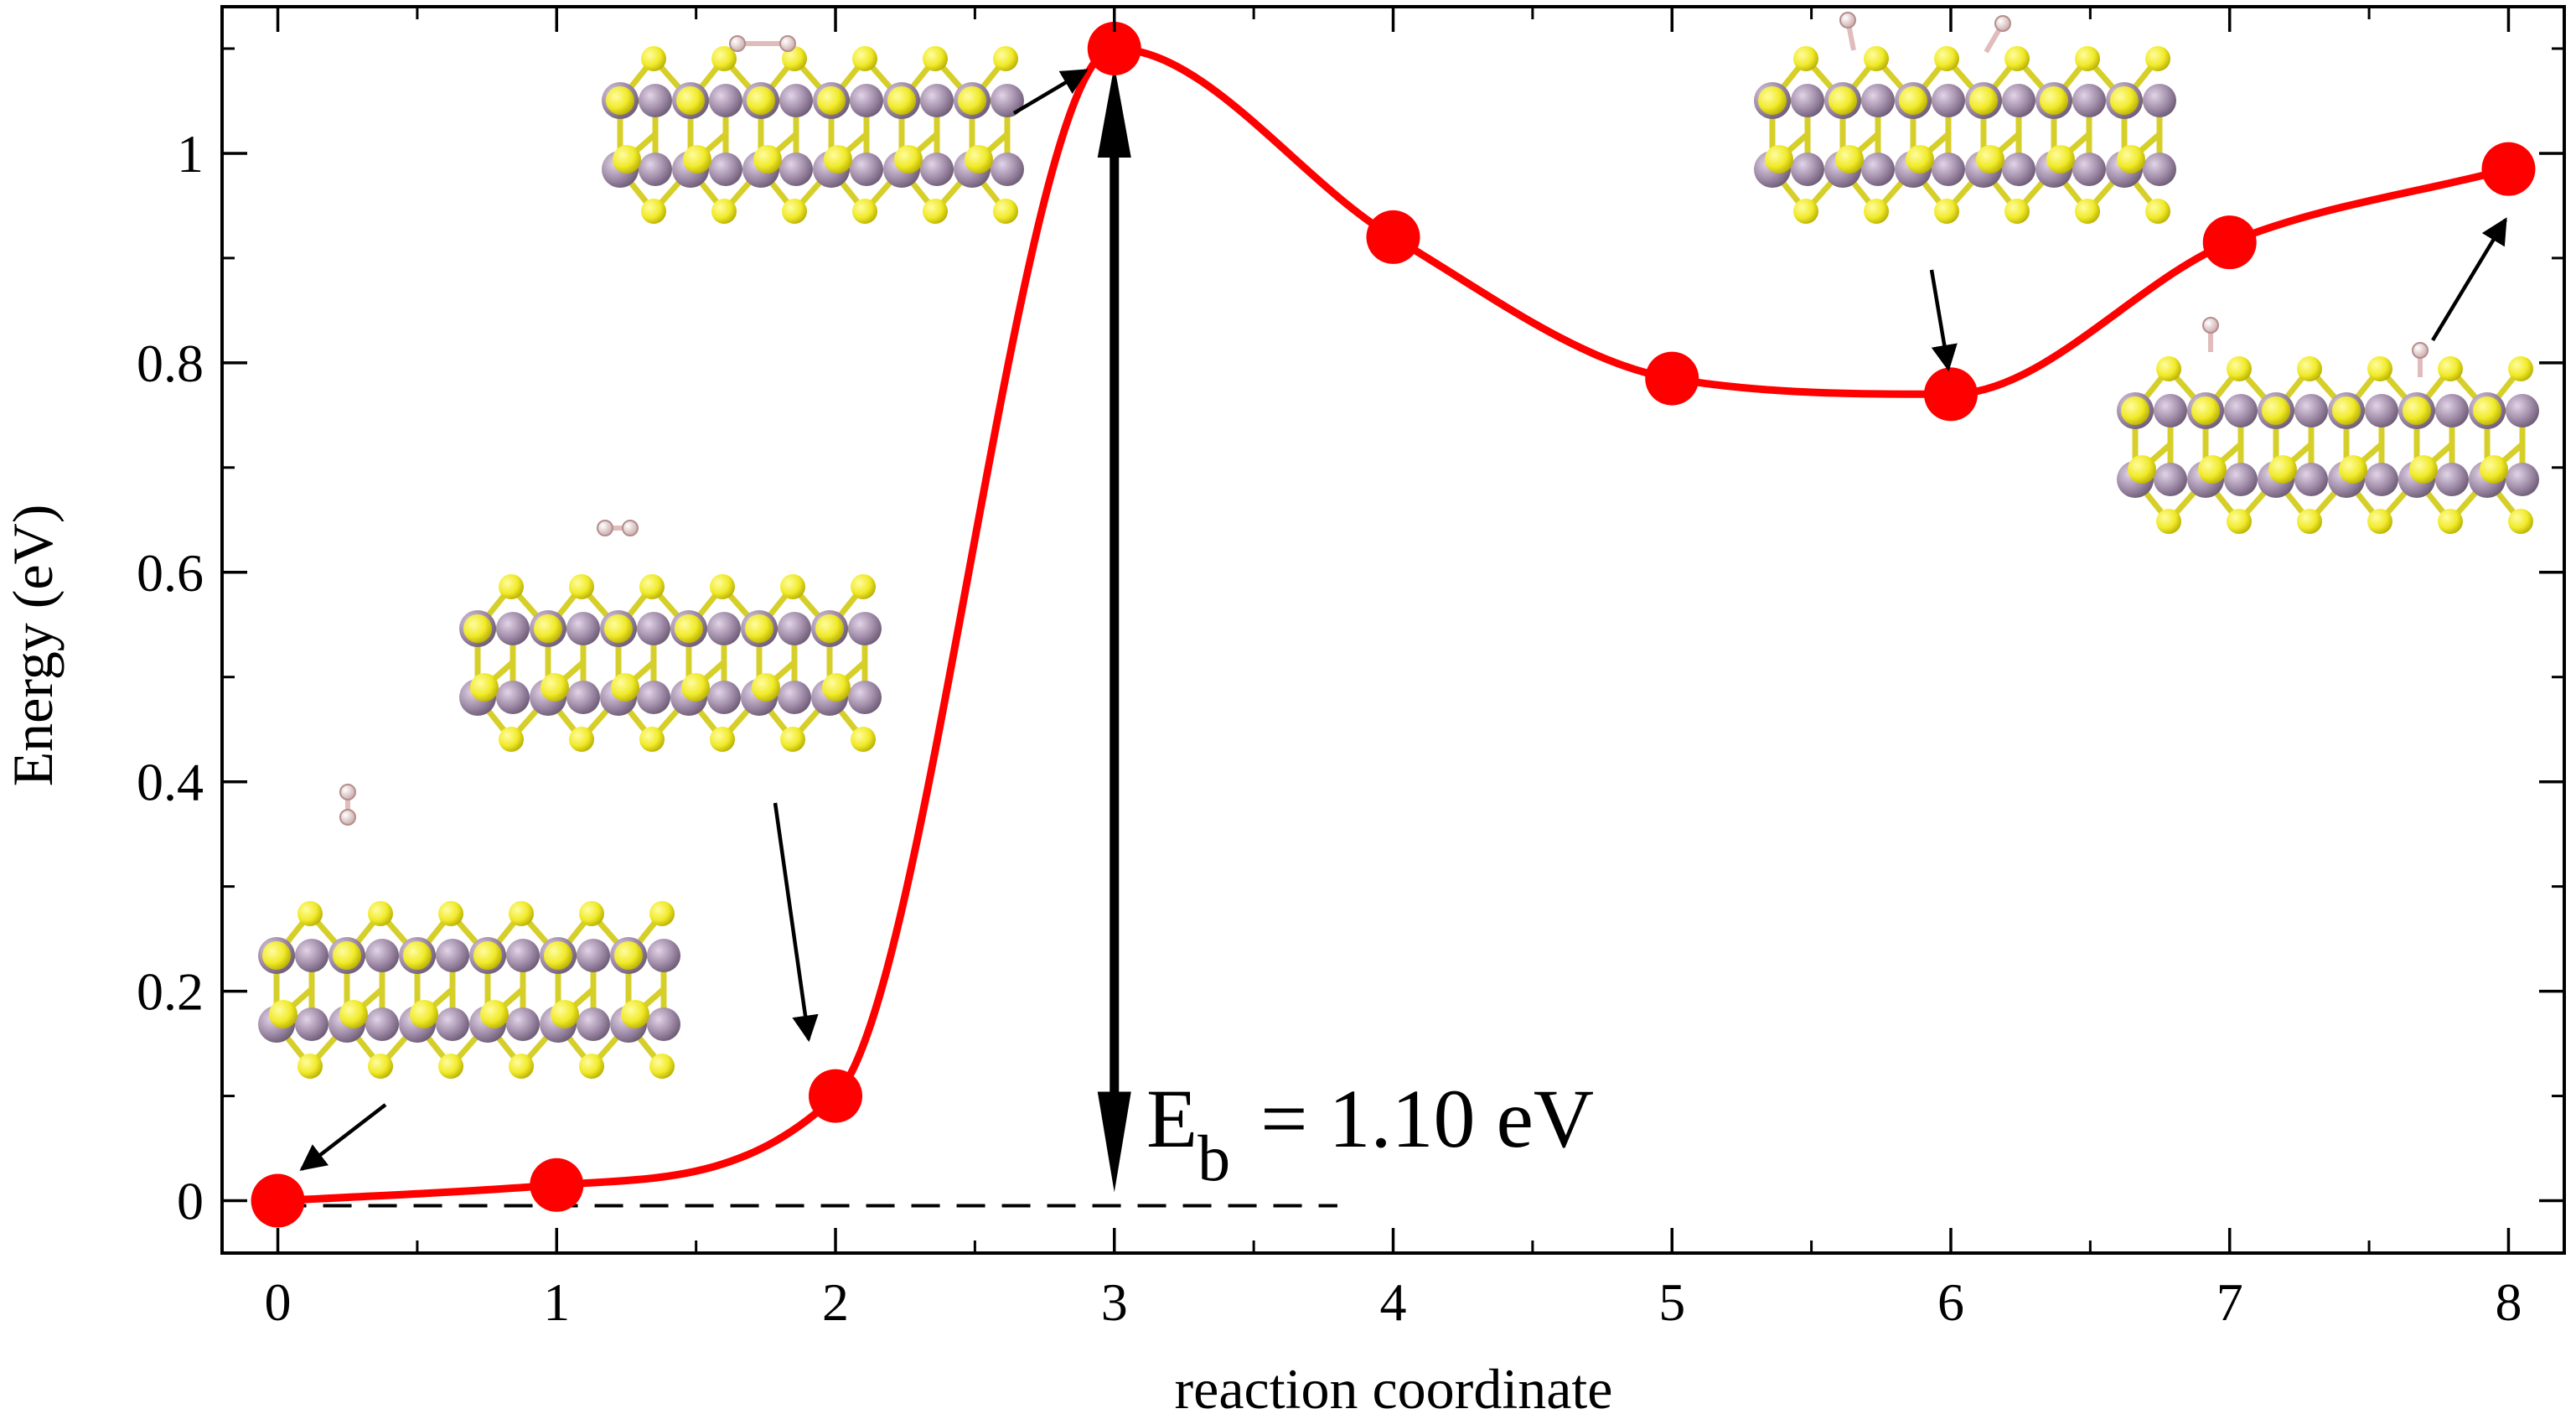 The image size is (2576, 1414). Describe the element at coordinates (170, 363) in the screenshot. I see `y-tick-label: 0.8` at that location.